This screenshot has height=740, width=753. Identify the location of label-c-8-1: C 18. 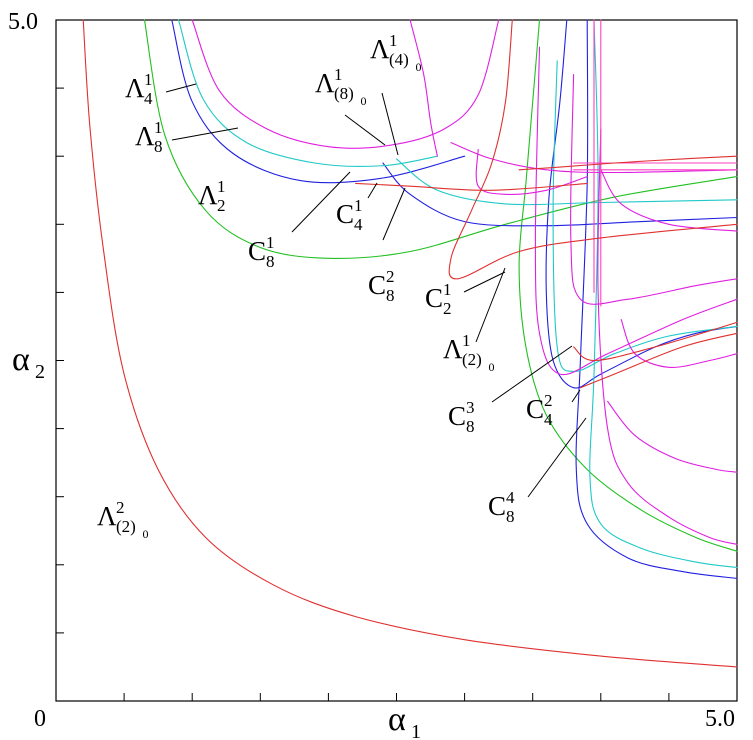
(261, 252).